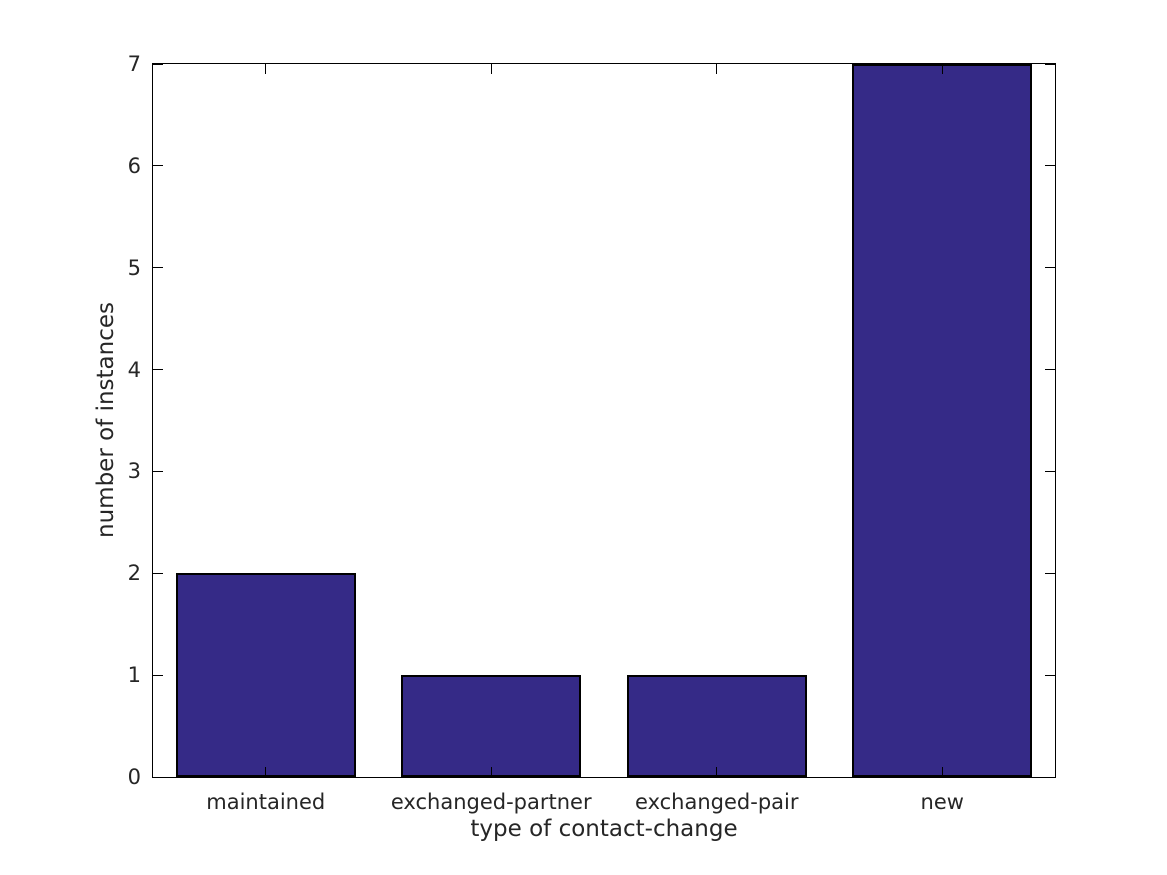  I want to click on bar-exchanged-partner, so click(491, 726).